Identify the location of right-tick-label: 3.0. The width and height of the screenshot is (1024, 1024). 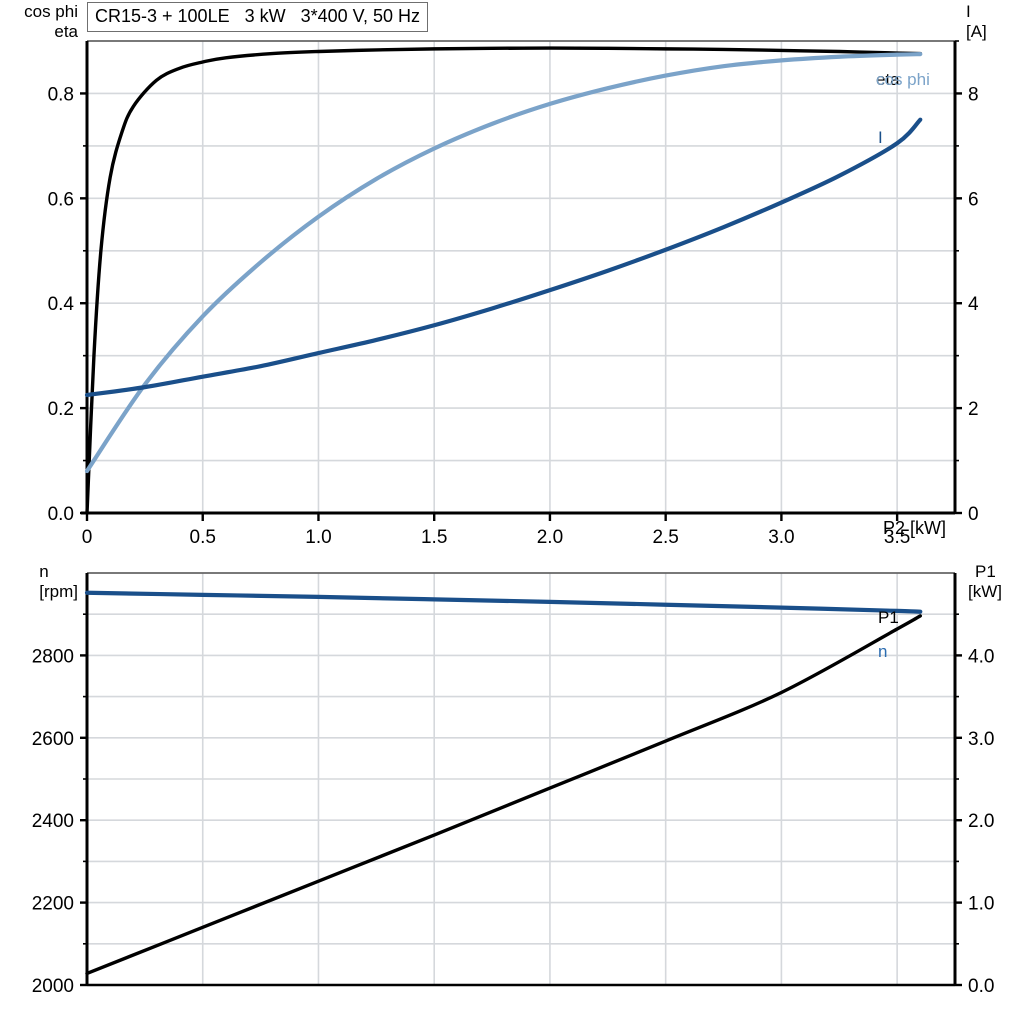
(981, 739).